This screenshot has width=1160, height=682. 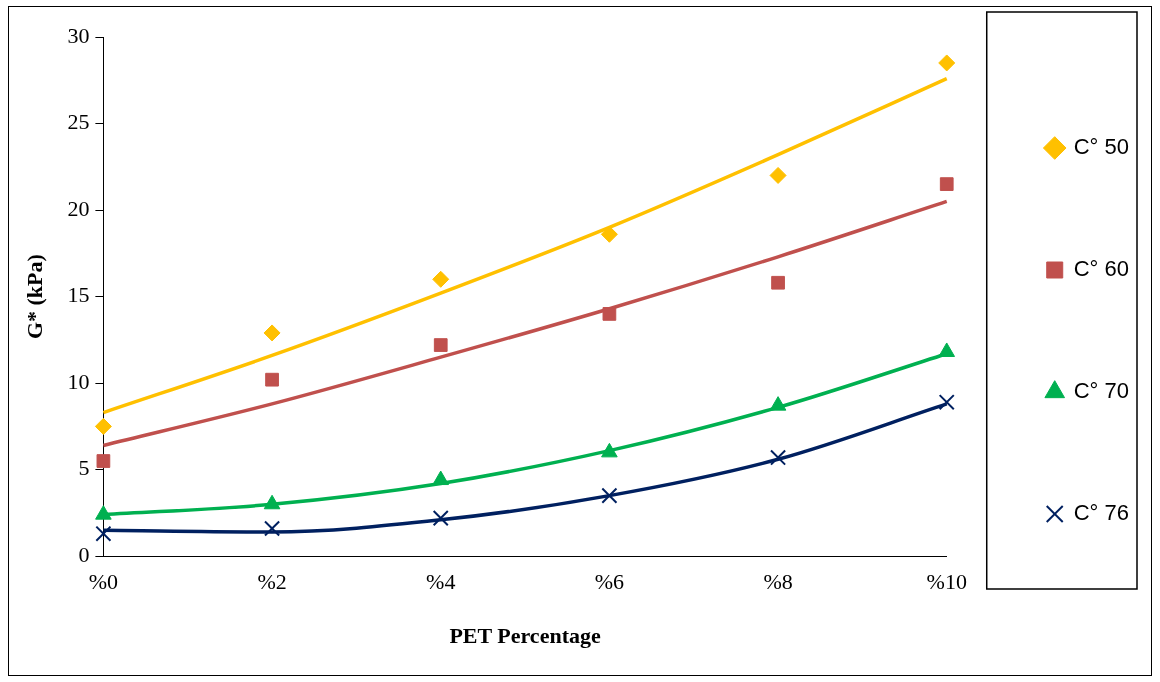 I want to click on legend-label: C° 60, so click(x=1101, y=269).